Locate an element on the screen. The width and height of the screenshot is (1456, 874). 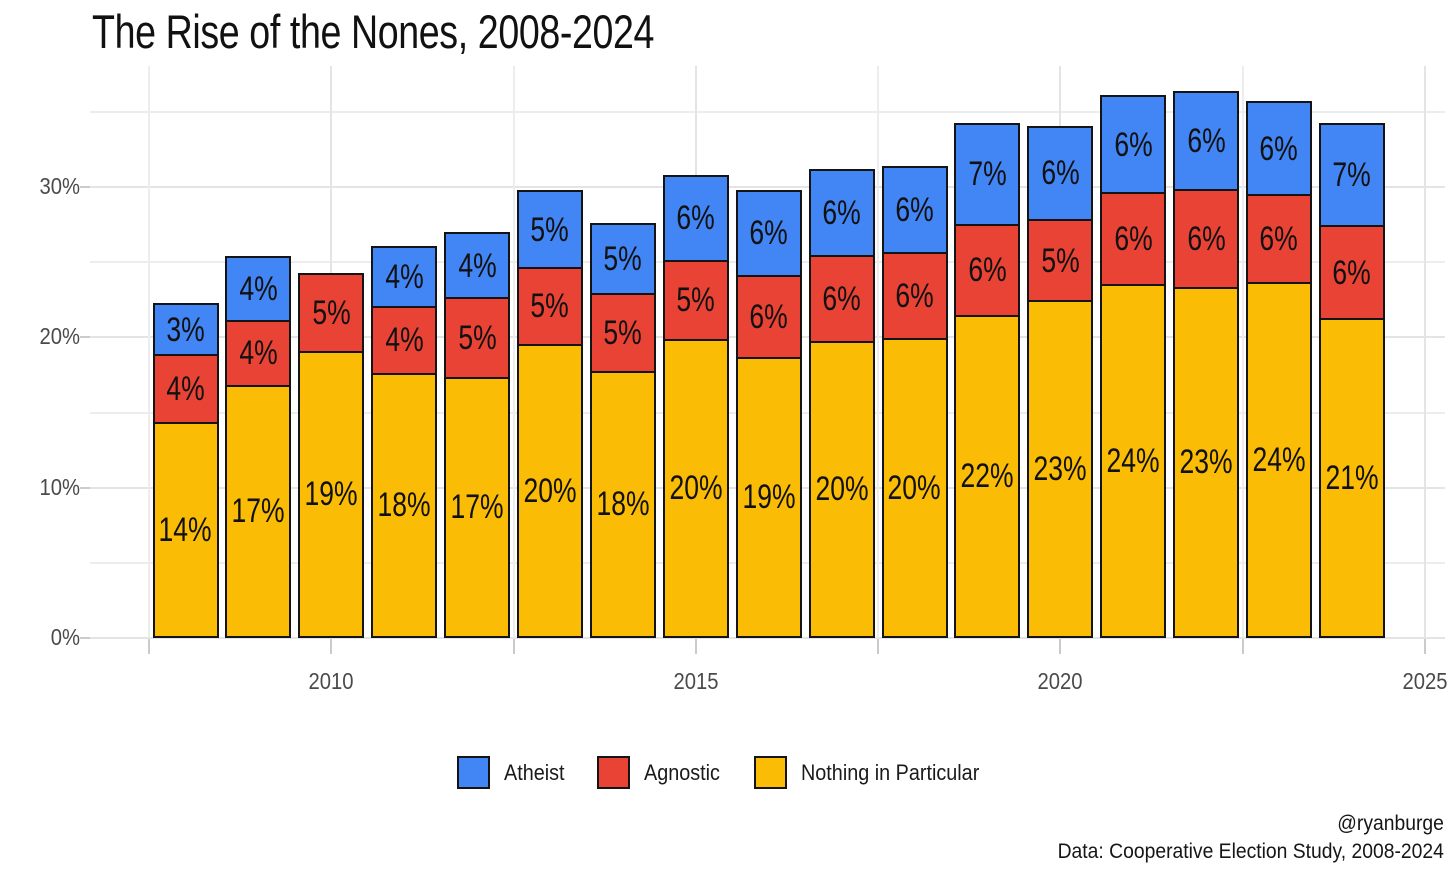
segment-atheist-2014: 5% is located at coordinates (622, 259).